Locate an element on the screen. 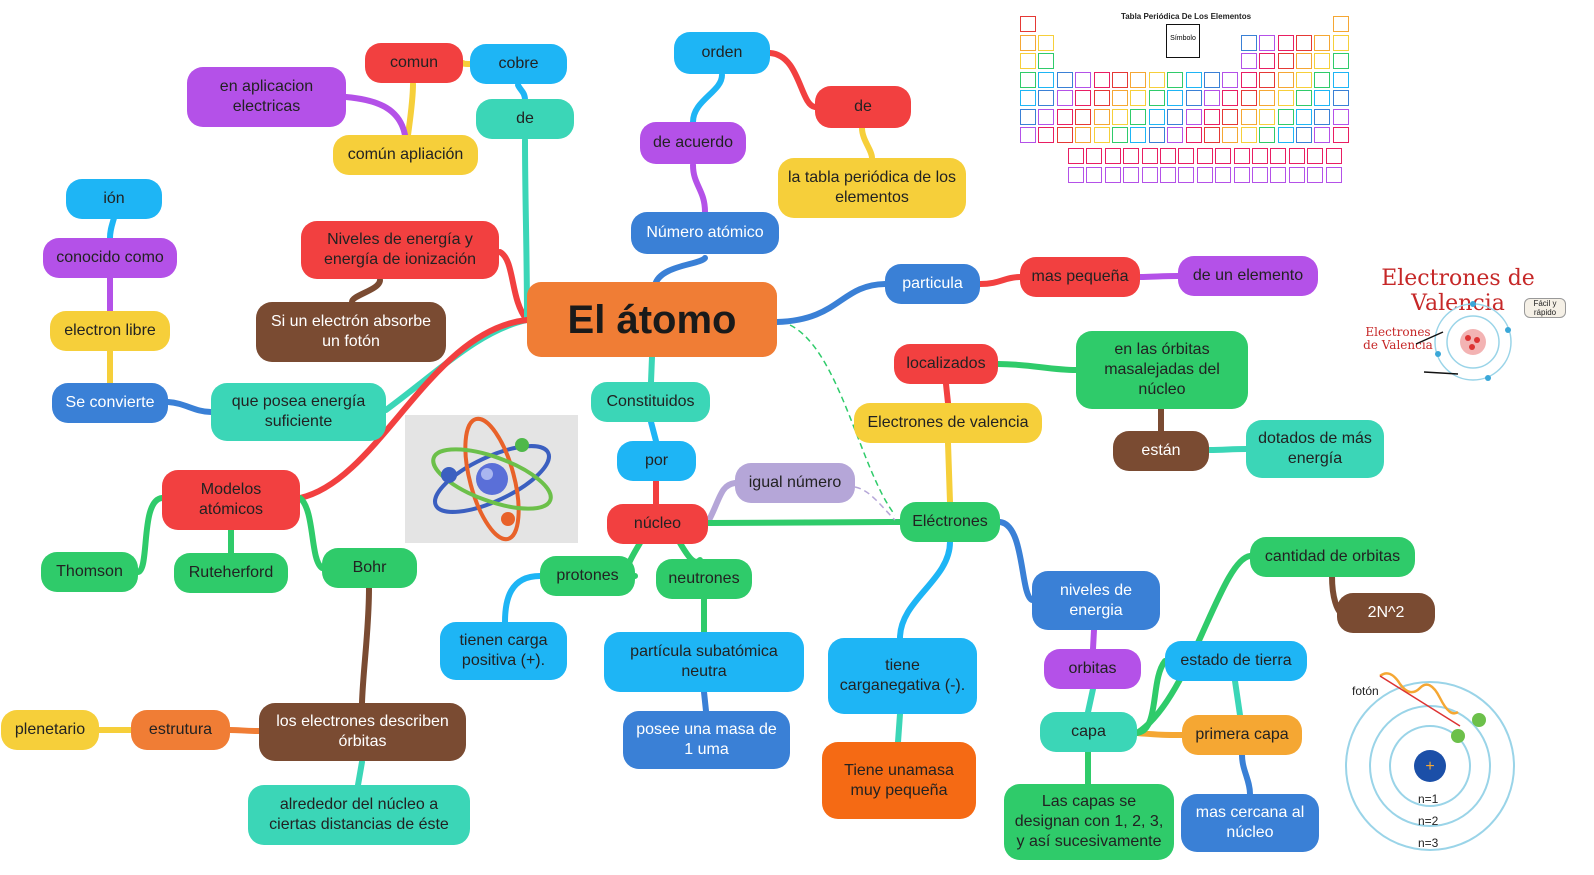  node-tabla-periodica: la tabla periódica de los elementos is located at coordinates (872, 188).